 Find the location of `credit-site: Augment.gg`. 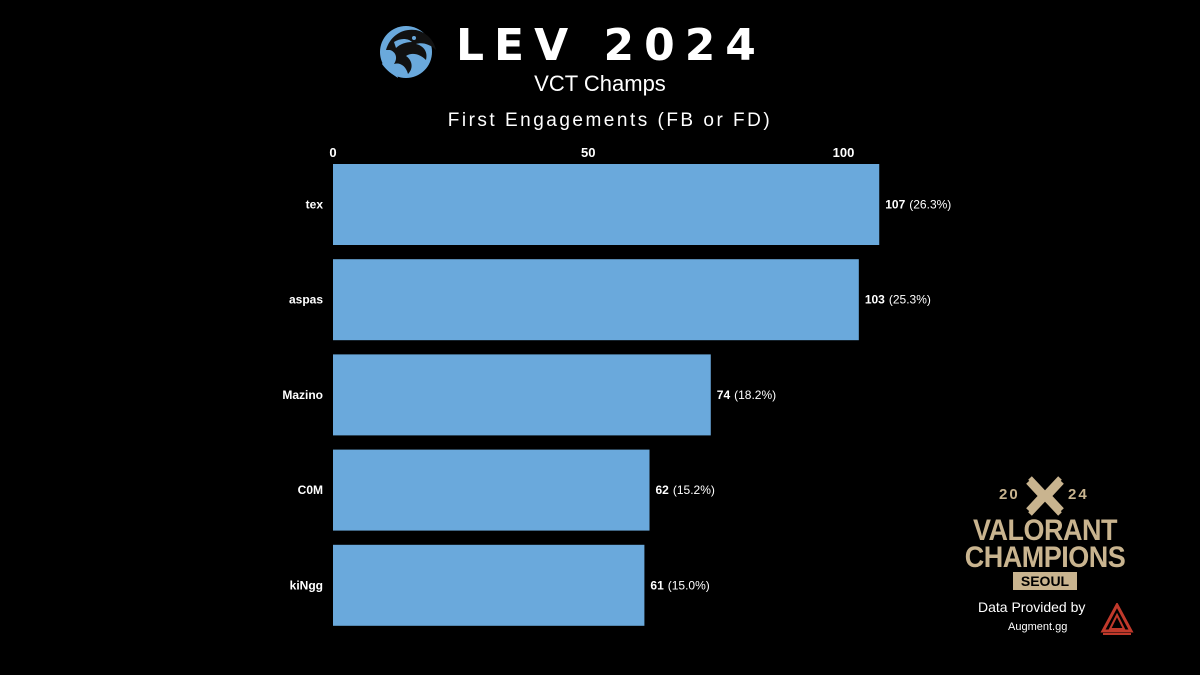

credit-site: Augment.gg is located at coordinates (1038, 627).